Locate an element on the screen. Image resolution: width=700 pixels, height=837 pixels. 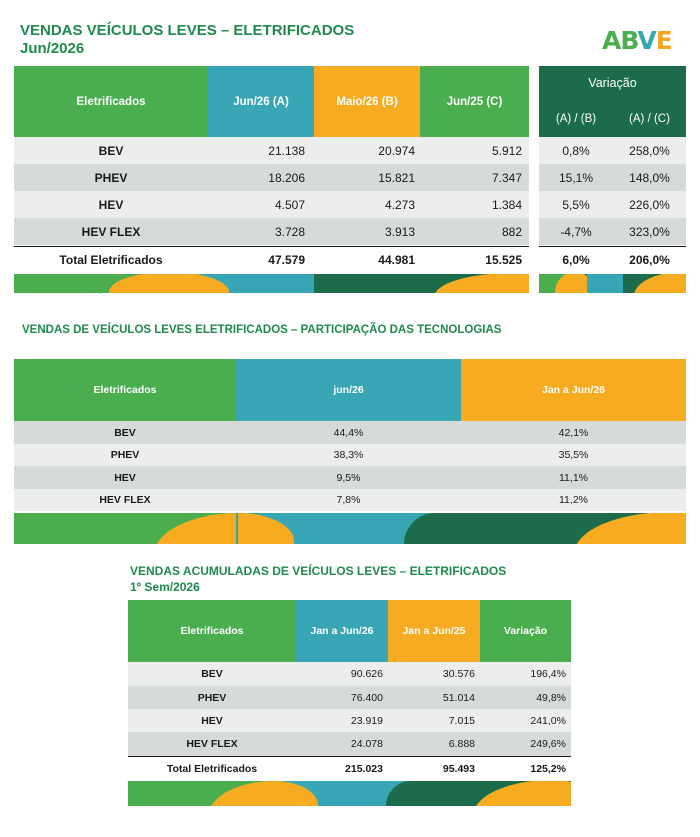
variation-col-ac: (A) / (C) is located at coordinates (649, 118).